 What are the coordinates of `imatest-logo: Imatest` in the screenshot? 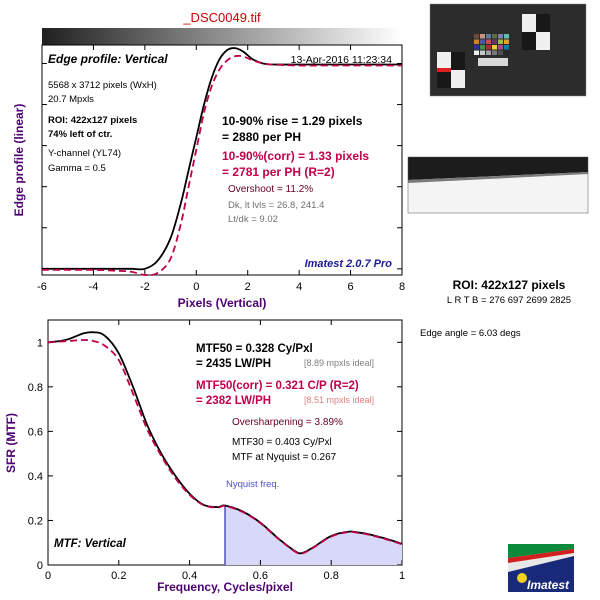 It's located at (541, 568).